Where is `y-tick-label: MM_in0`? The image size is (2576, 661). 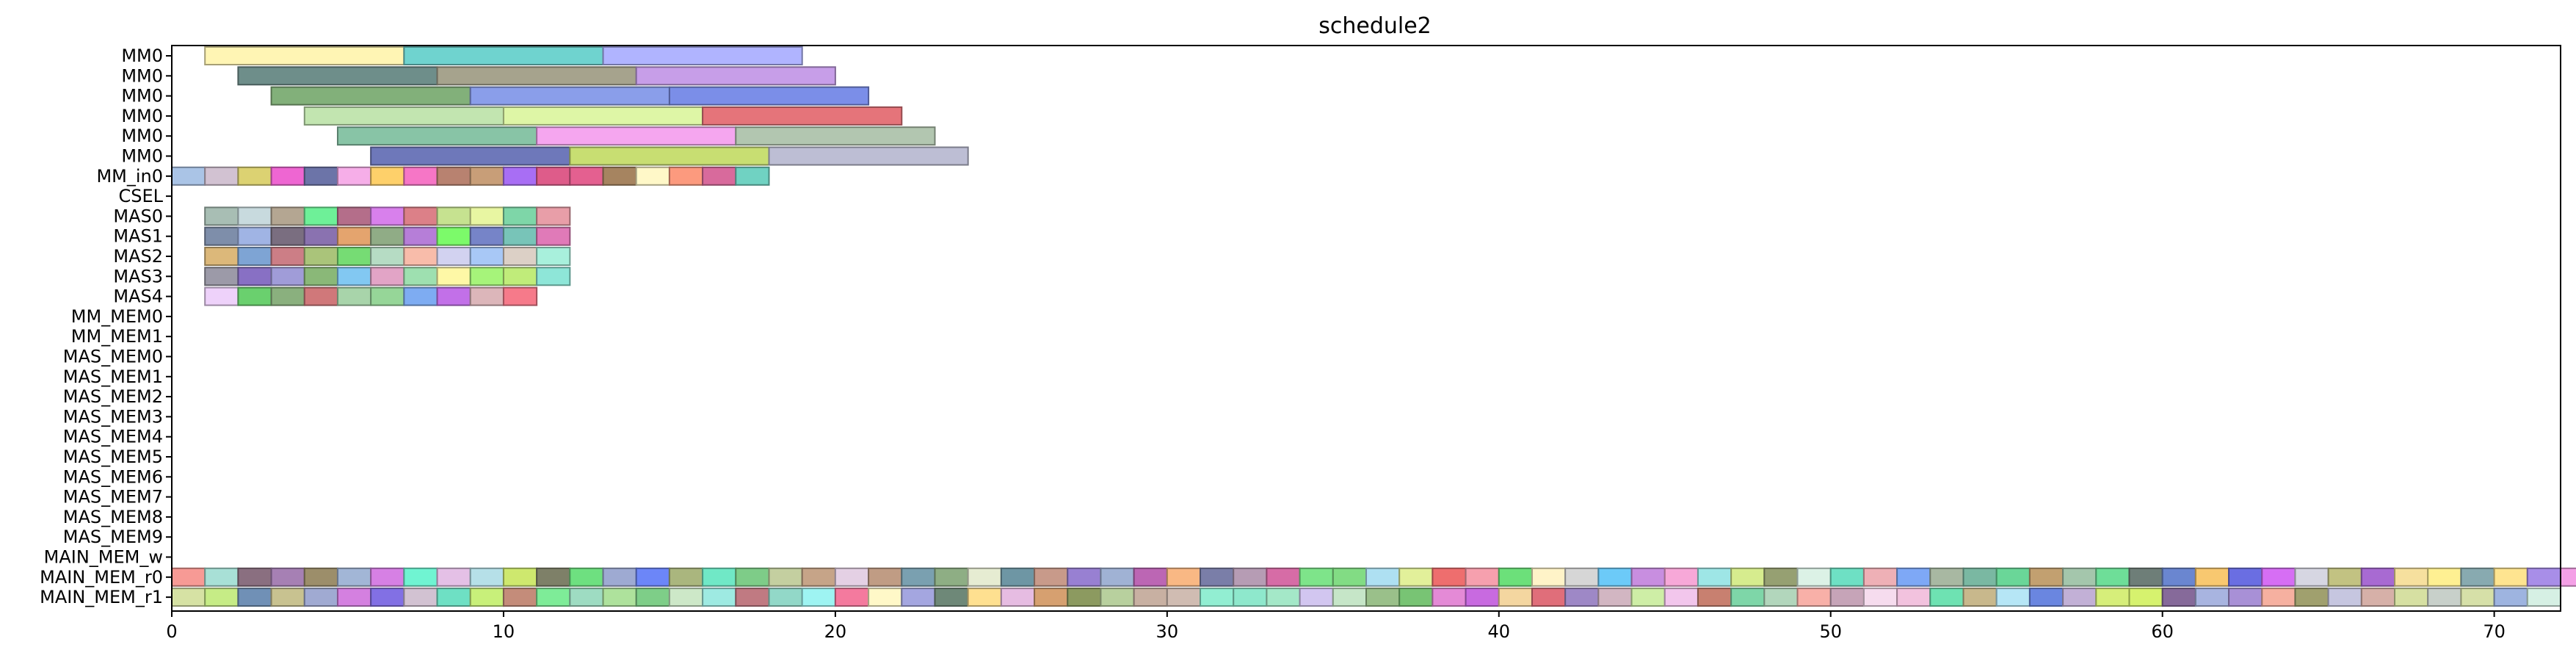
y-tick-label: MM_in0 is located at coordinates (129, 176).